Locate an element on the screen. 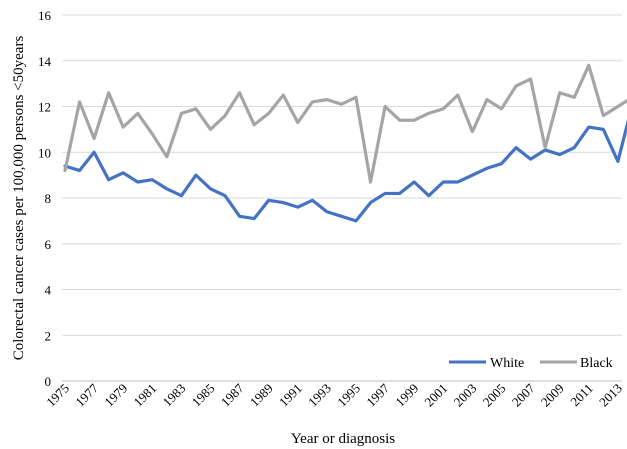  y-tick-label-8: 8 is located at coordinates (48, 198).